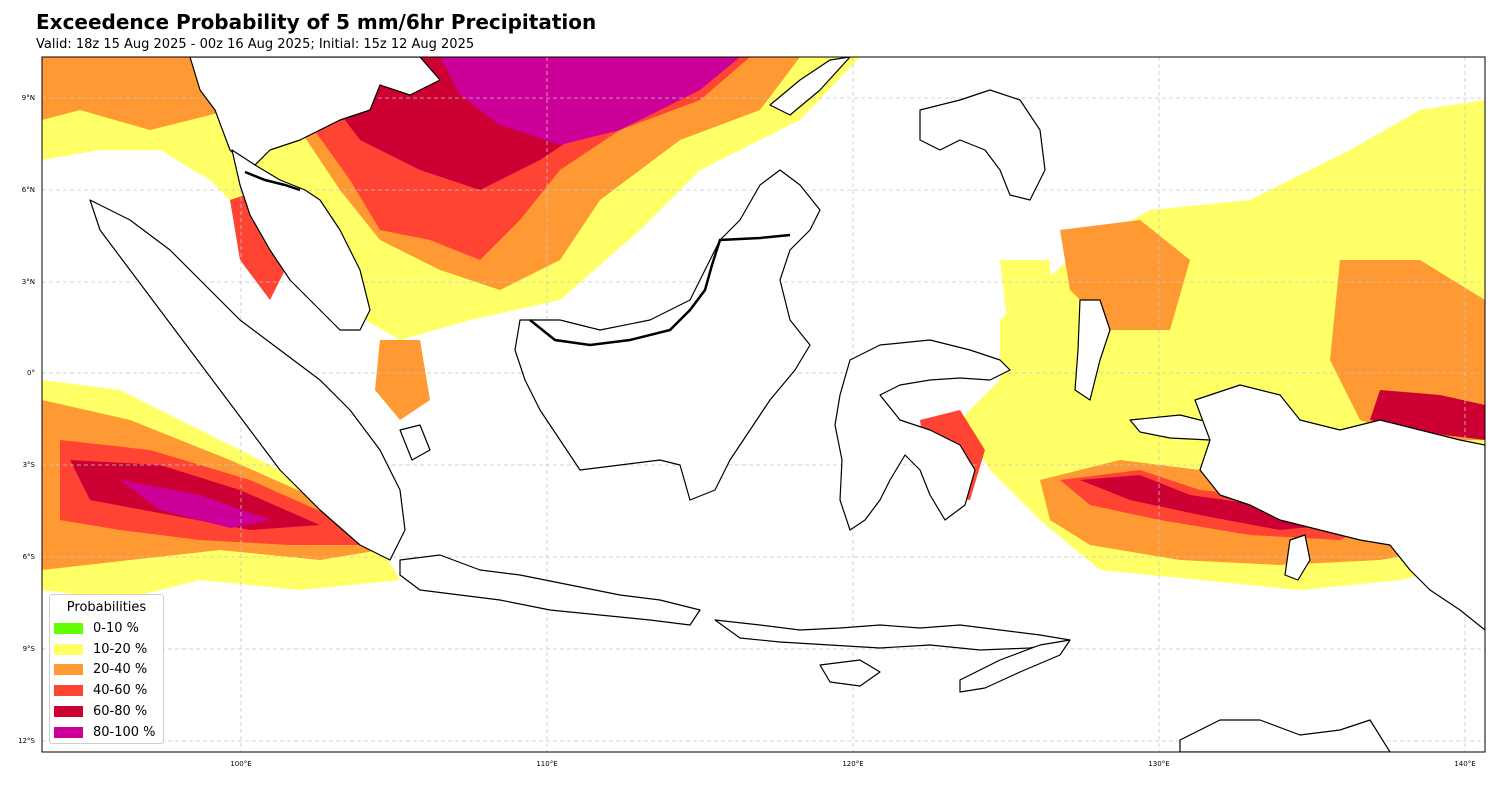 This screenshot has height=800, width=1500. Describe the element at coordinates (26, 419) in the screenshot. I see `lat-tick-labels: 9°N 6°N 3°N 0° 3°S 6°S 9°S 12°S` at that location.